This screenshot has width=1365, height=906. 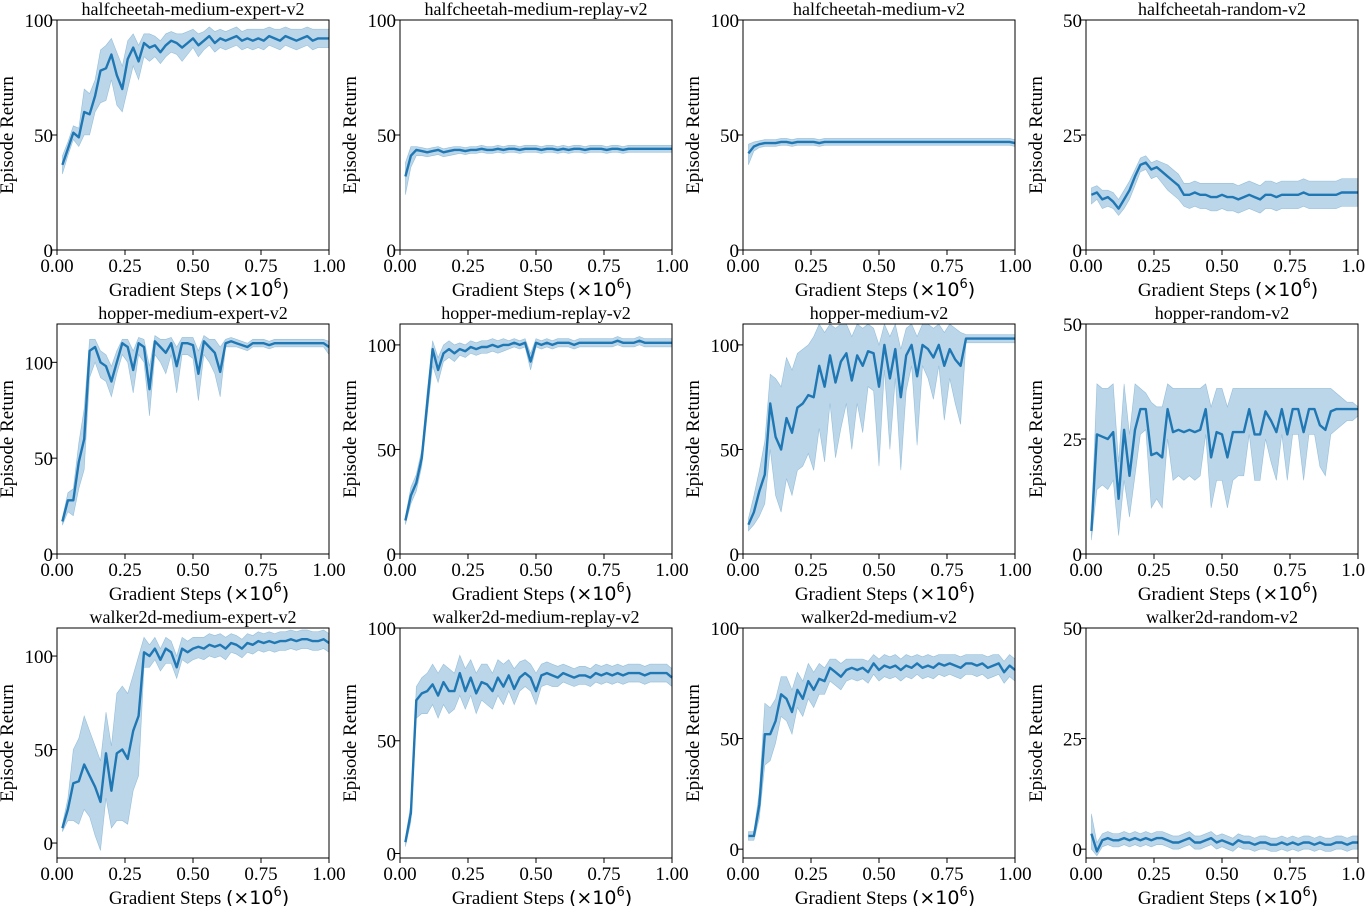 I want to click on subplot-title: halfcheetah-medium-replay-v2, so click(x=536, y=9).